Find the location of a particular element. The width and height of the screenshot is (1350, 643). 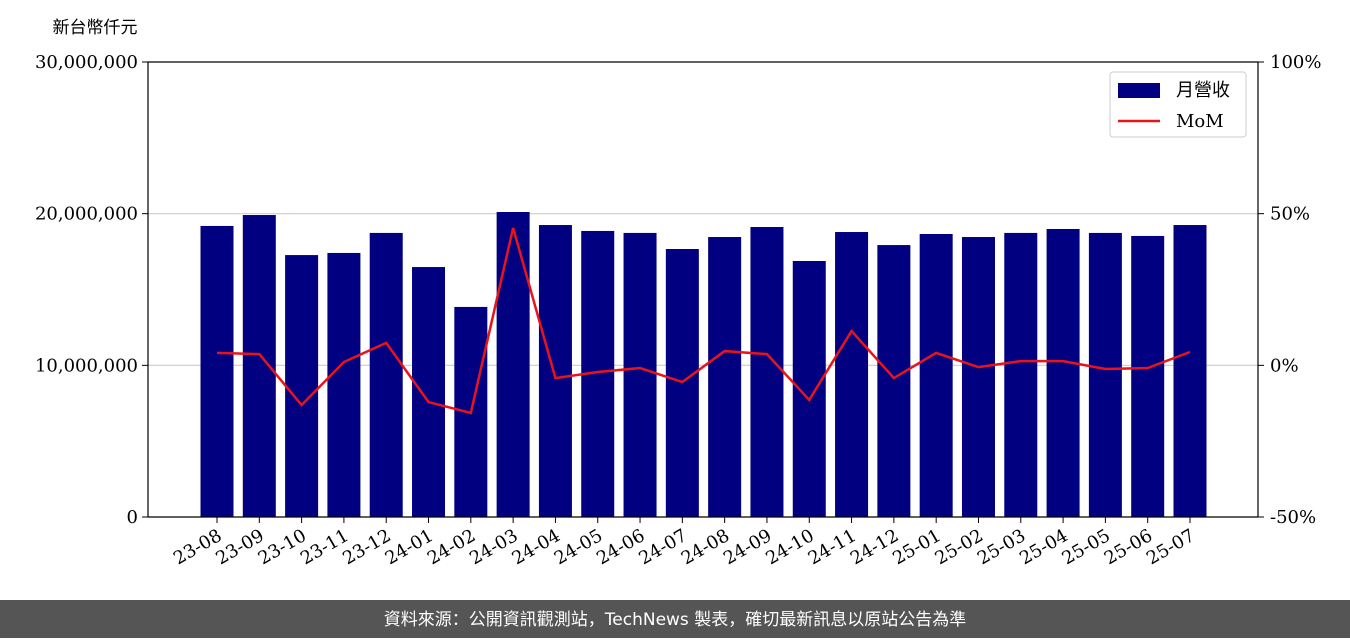

y-axis-label: 新台幣仟元 is located at coordinates (95, 28).